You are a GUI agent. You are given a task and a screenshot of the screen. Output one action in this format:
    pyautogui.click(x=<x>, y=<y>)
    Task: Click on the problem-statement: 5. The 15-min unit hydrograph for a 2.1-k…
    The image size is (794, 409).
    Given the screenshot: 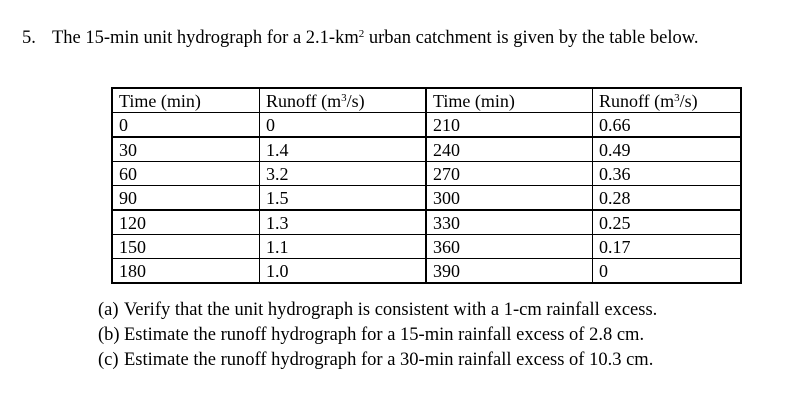 What is the action you would take?
    pyautogui.click(x=360, y=38)
    